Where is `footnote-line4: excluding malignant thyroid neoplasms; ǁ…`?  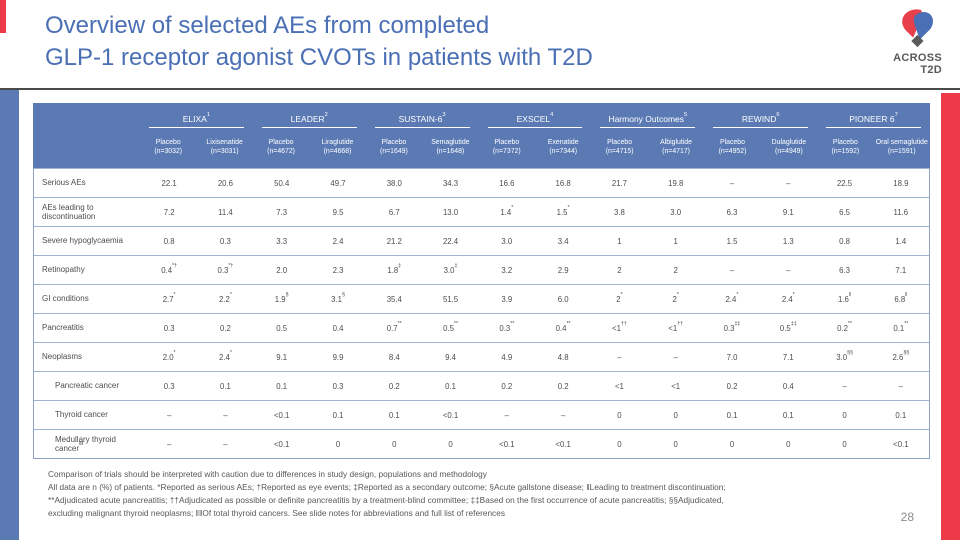 footnote-line4: excluding malignant thyroid neoplasms; ǁ… is located at coordinates (276, 513).